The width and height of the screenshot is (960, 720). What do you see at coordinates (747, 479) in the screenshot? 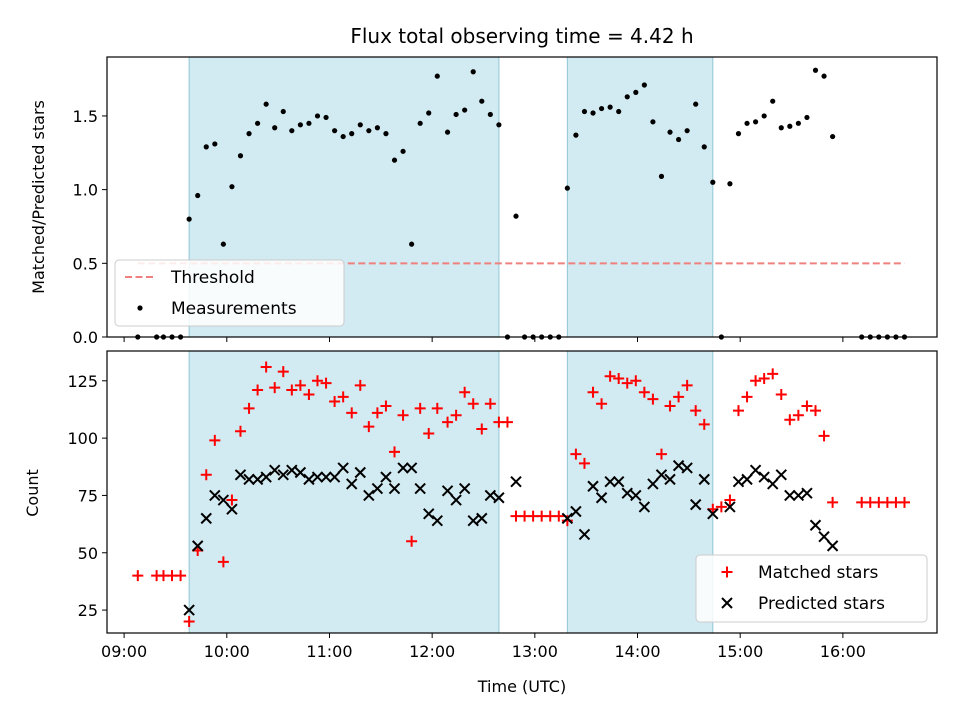
I see `point-s1-58-stroke` at bounding box center [747, 479].